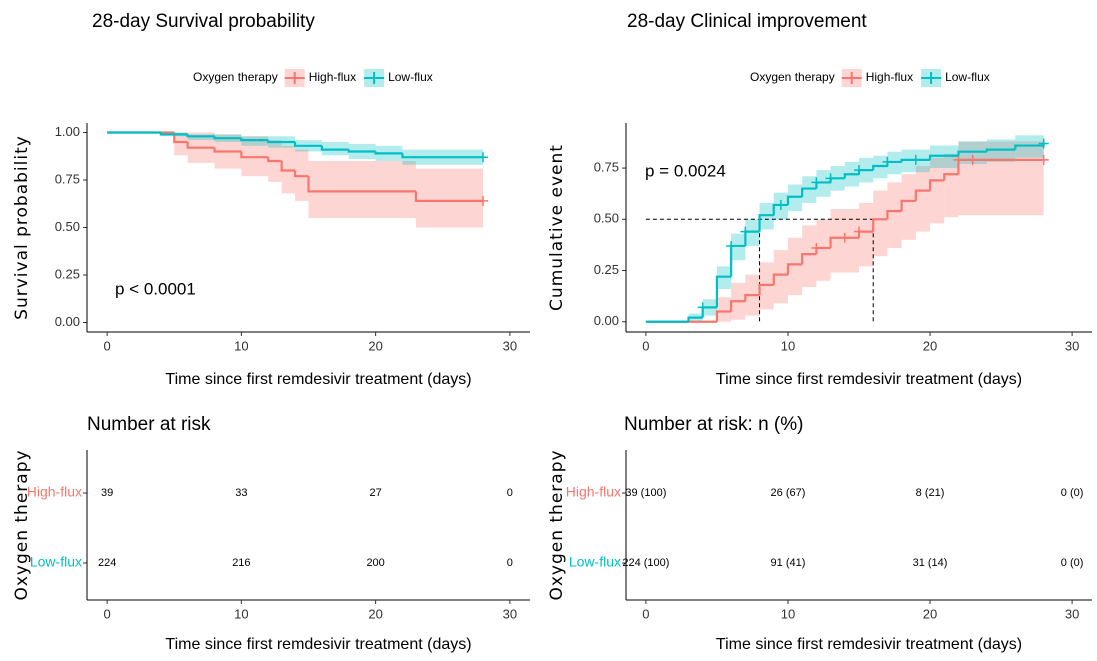 Image resolution: width=1097 pixels, height=661 pixels. I want to click on risk-count: 8 (21), so click(930, 493).